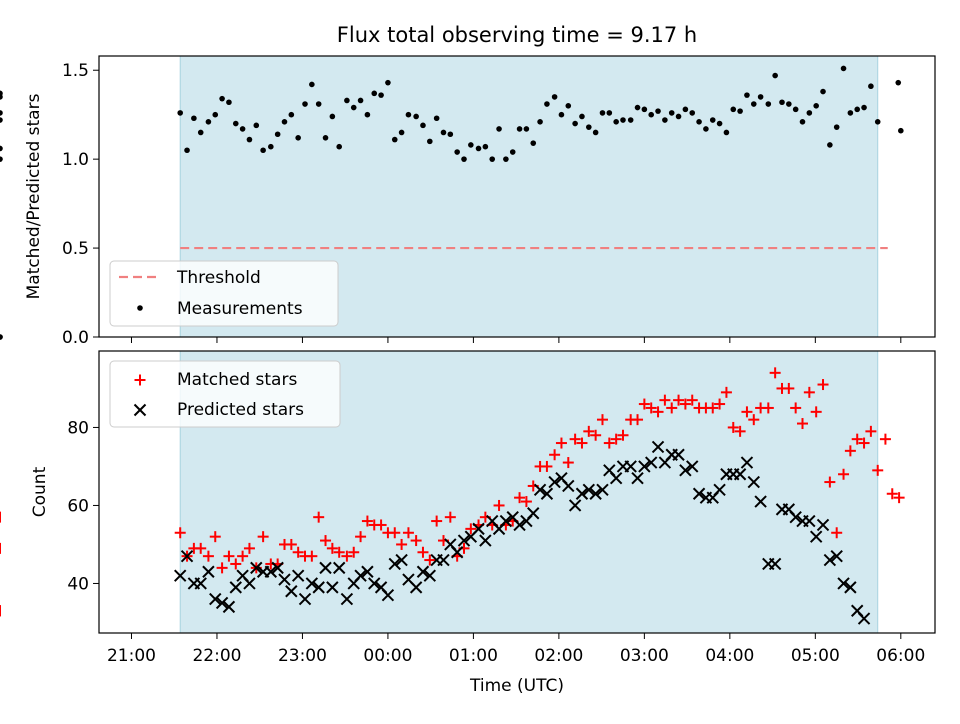 The height and width of the screenshot is (724, 960). What do you see at coordinates (517, 35) in the screenshot?
I see `chart-title: Flux total observing time = 9.17 h` at bounding box center [517, 35].